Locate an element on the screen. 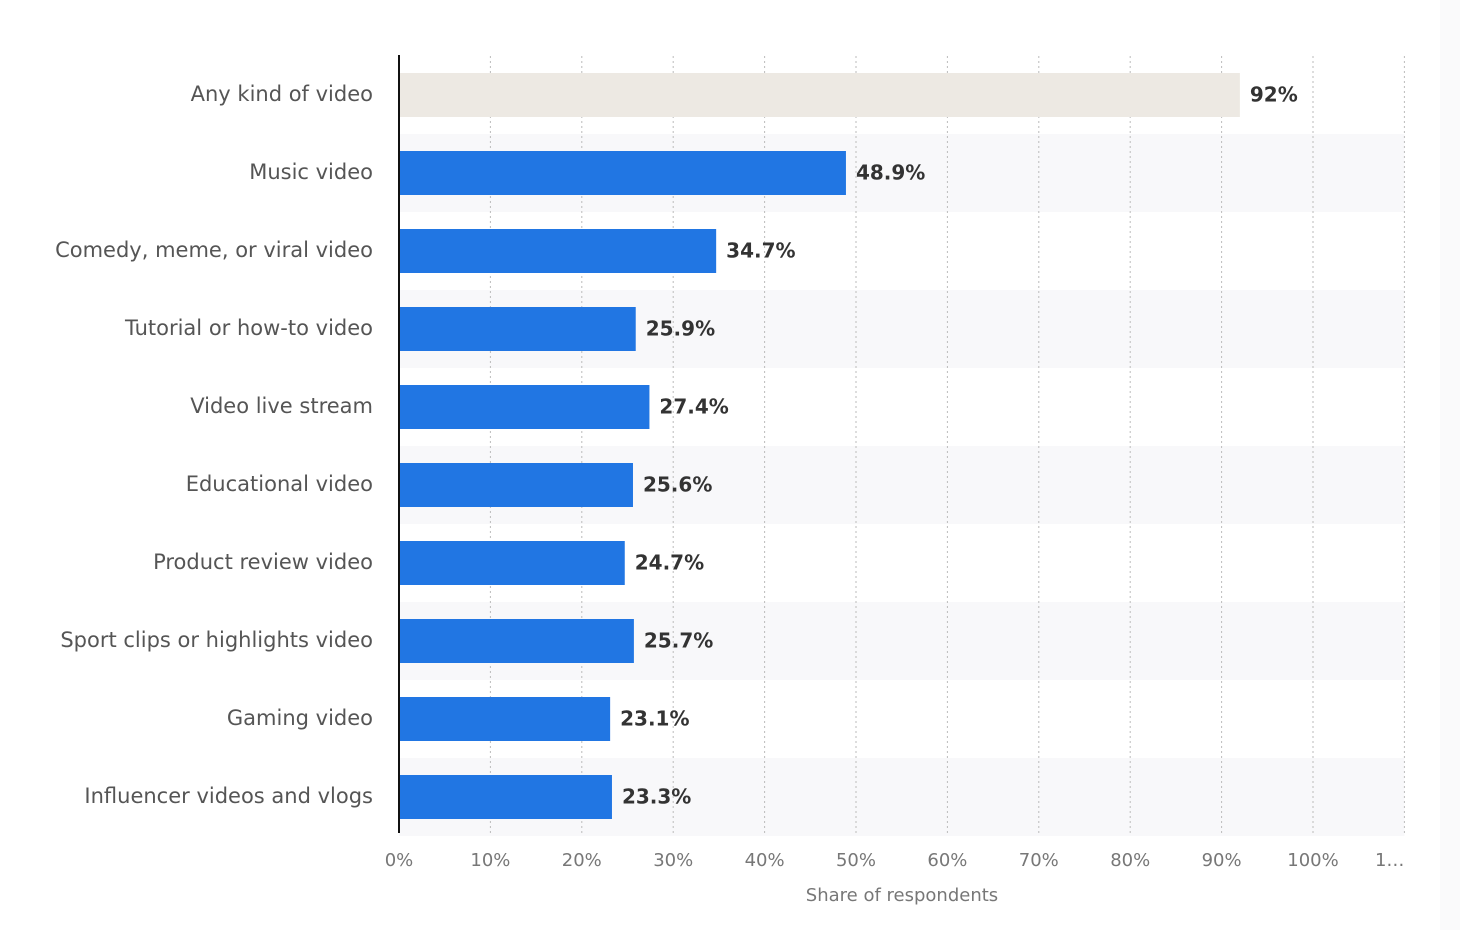  y-tick-label: Any kind of video is located at coordinates (282, 94).